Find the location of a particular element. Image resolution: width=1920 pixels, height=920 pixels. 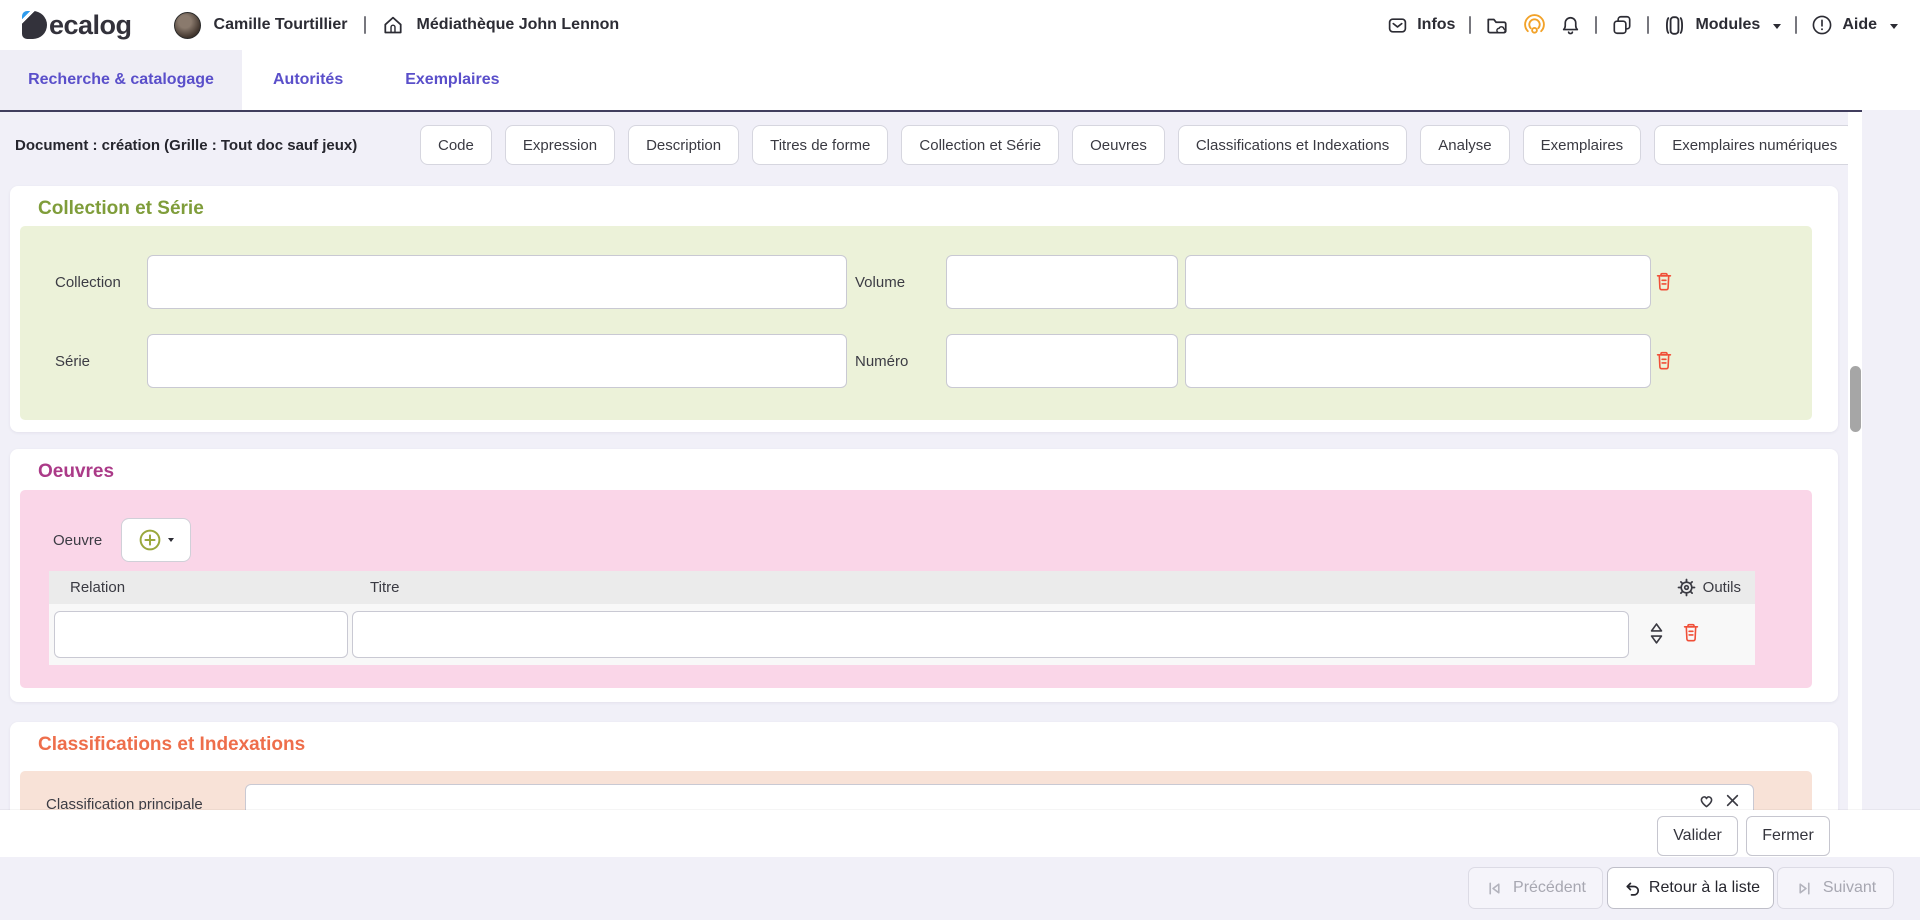

infos-button: Infos is located at coordinates (1421, 25).